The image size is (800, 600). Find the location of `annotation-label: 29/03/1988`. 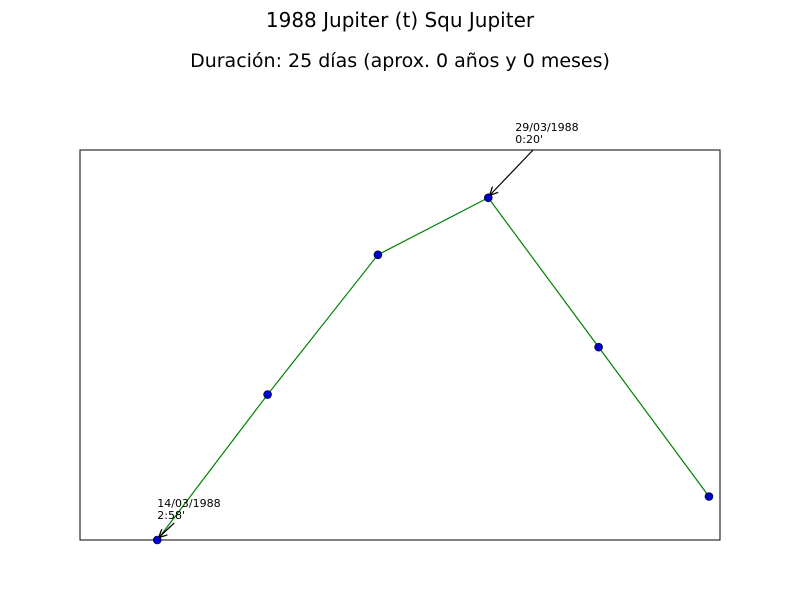

annotation-label: 29/03/1988 is located at coordinates (546, 127).